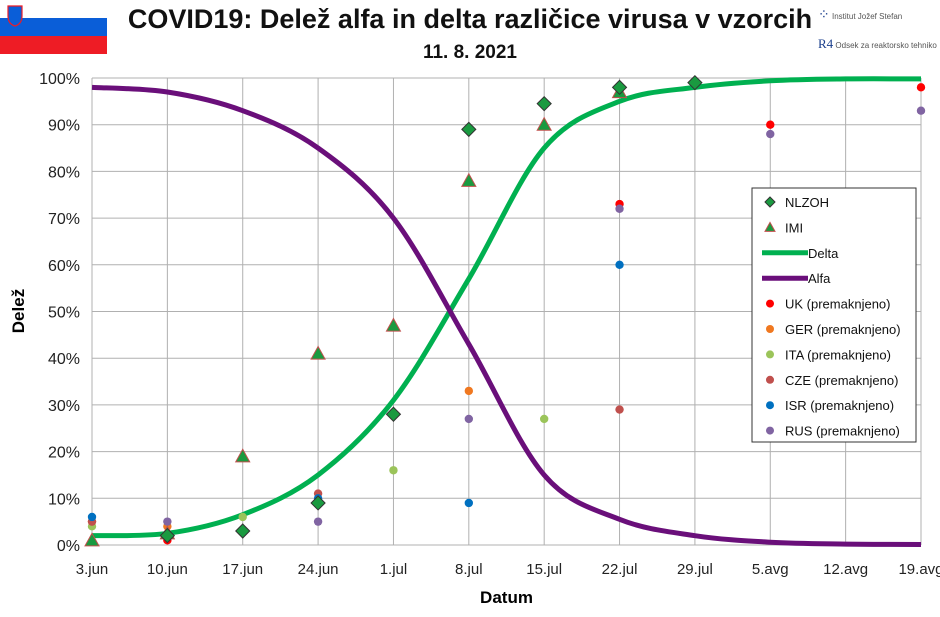  Describe the element at coordinates (620, 569) in the screenshot. I see `x-tick-label: 22.jul` at that location.